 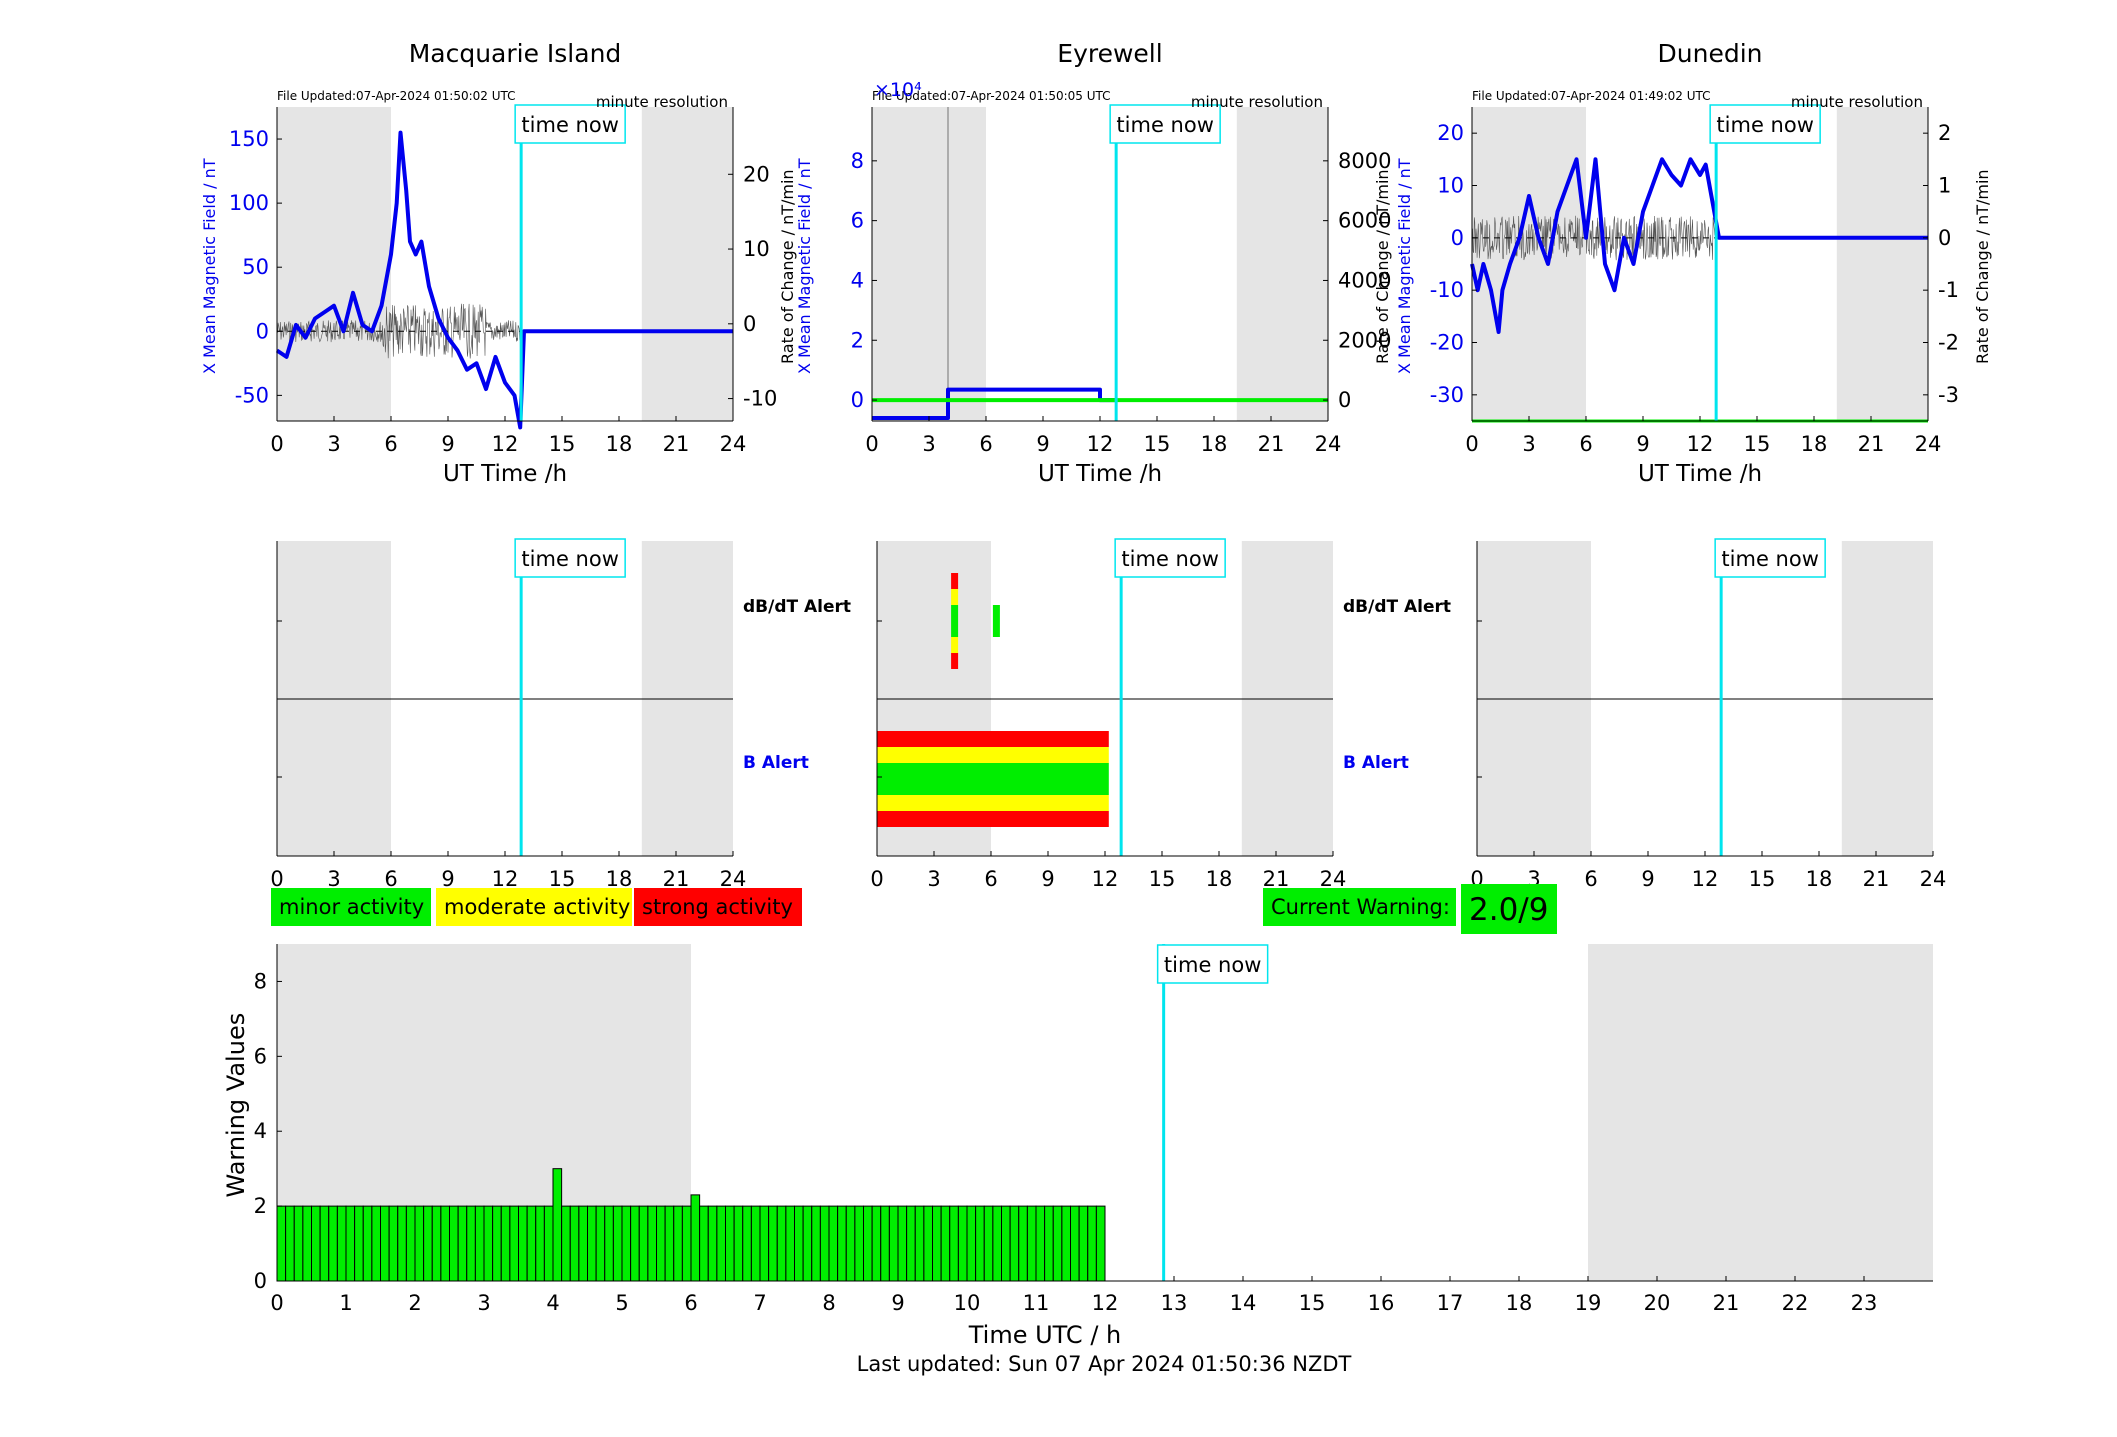 I want to click on b-alert-label: B Alert, so click(x=1376, y=763).